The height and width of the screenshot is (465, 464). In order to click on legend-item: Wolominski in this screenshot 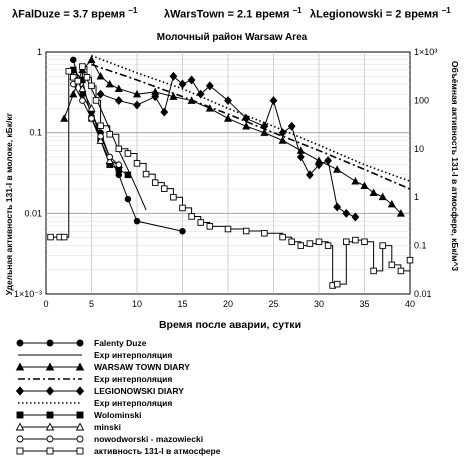, I will do `click(158, 415)`.